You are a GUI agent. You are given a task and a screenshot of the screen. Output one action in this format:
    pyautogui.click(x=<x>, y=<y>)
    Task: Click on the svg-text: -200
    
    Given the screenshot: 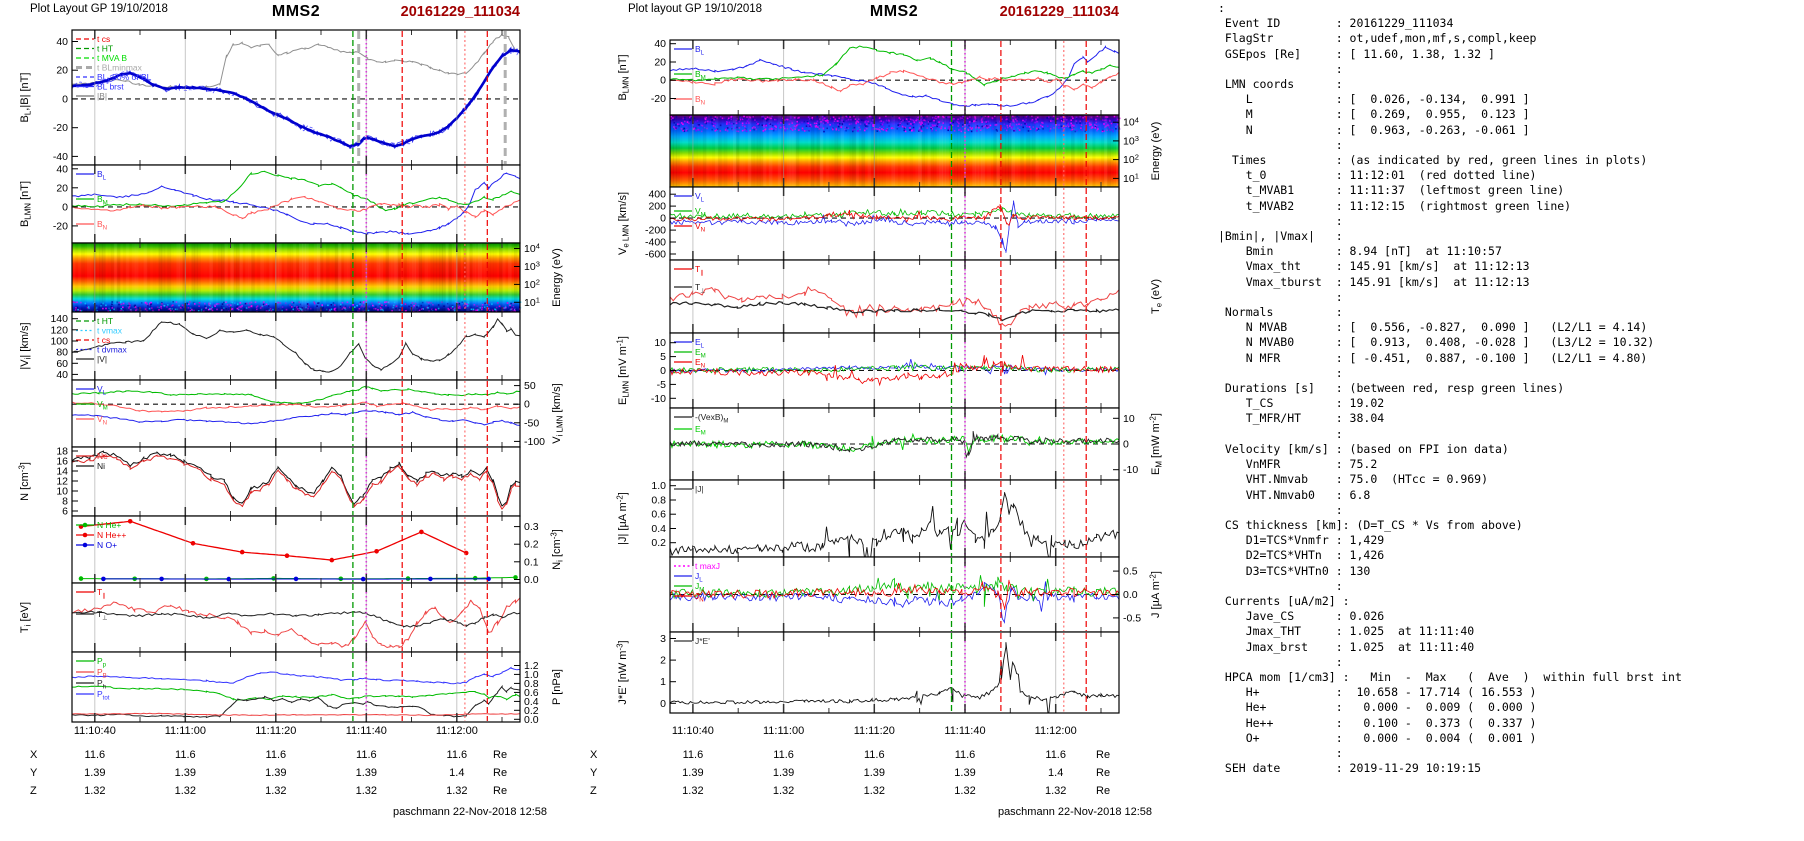 What is the action you would take?
    pyautogui.click(x=655, y=231)
    